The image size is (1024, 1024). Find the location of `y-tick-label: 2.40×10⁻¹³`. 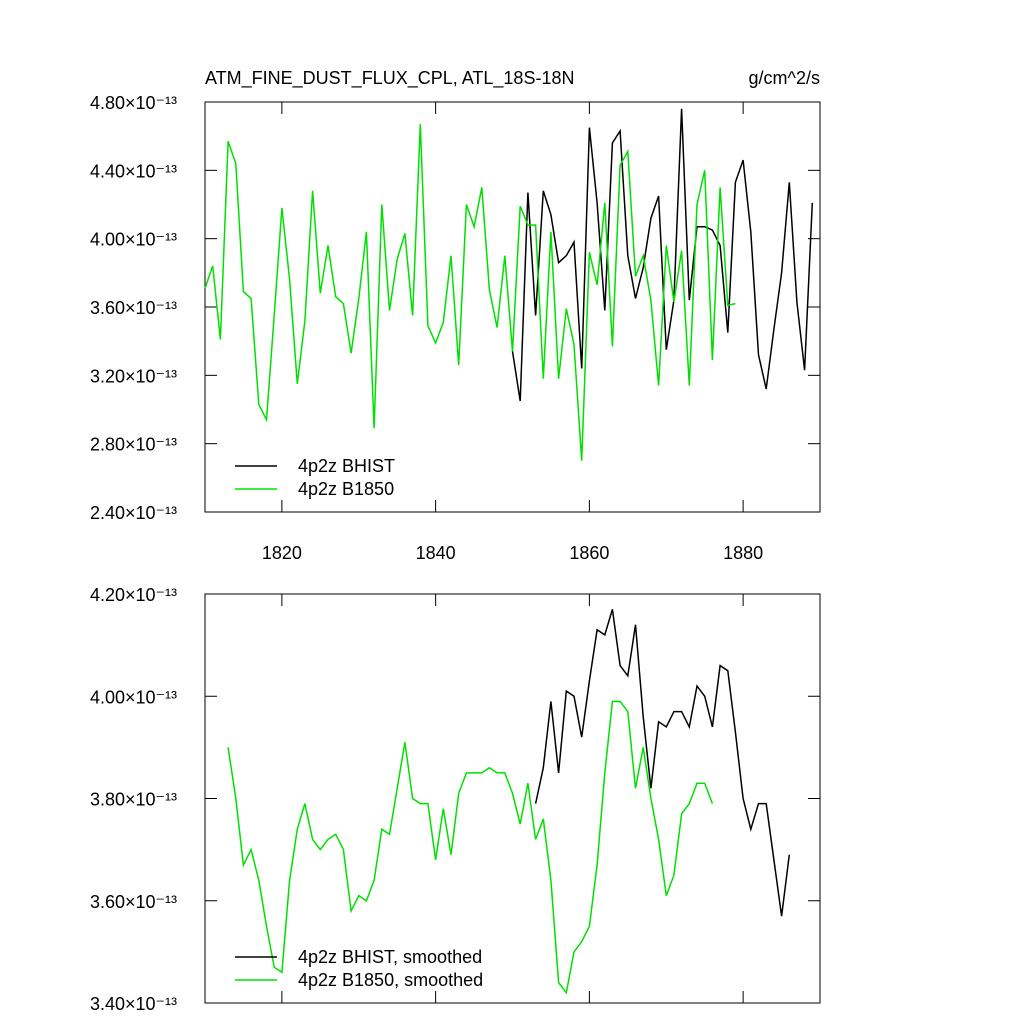

y-tick-label: 2.40×10⁻¹³ is located at coordinates (133, 513).